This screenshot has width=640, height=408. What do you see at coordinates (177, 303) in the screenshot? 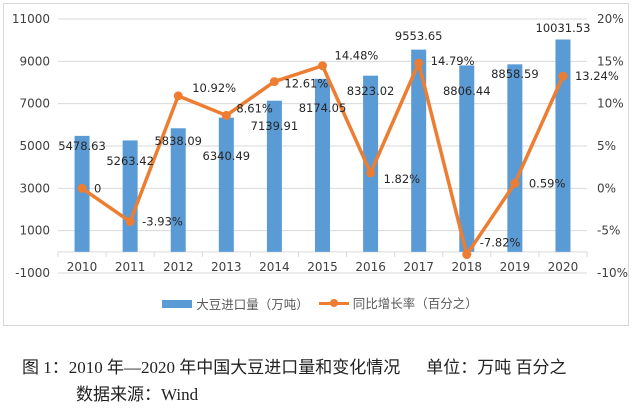
I see `legend-swatch-bar` at bounding box center [177, 303].